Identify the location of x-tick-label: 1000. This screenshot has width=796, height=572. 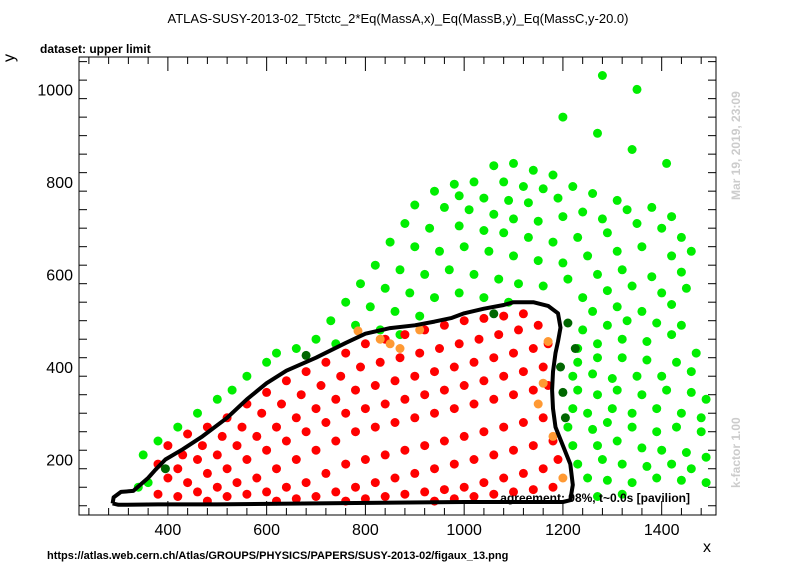
(464, 530).